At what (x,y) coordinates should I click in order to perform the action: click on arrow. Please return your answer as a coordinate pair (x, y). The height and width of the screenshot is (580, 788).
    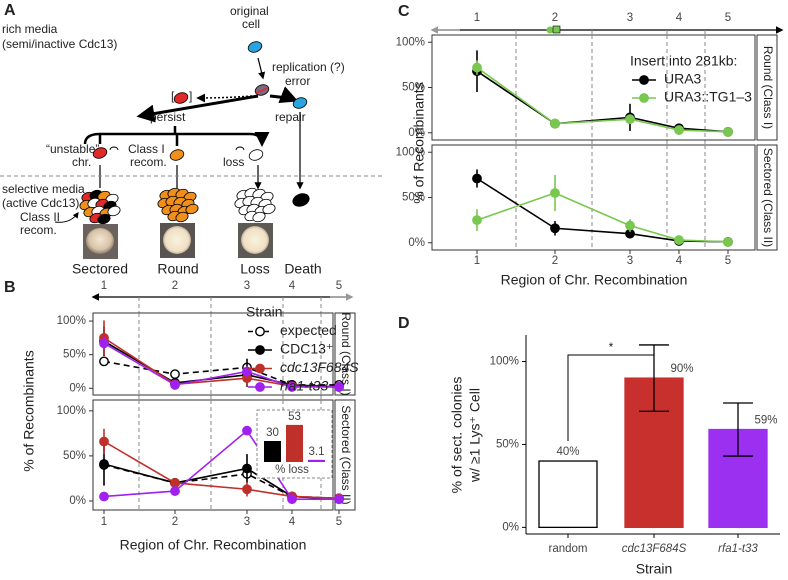
    Looking at the image, I should click on (66, 217).